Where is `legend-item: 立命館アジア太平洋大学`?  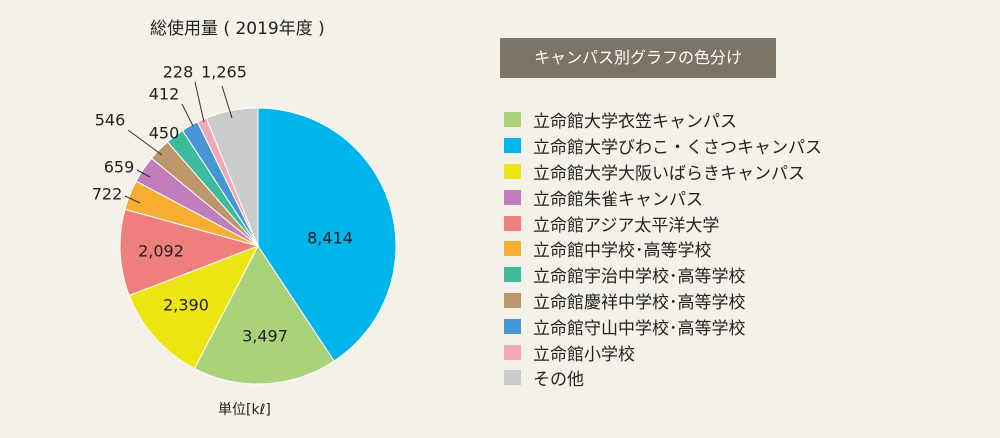 legend-item: 立命館アジア太平洋大学 is located at coordinates (663, 223).